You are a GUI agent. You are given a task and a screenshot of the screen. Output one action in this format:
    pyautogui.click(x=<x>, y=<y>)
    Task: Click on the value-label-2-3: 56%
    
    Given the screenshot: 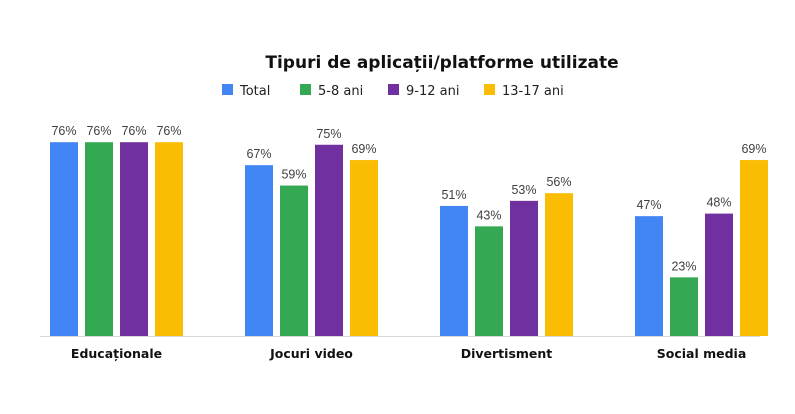 What is the action you would take?
    pyautogui.click(x=558, y=182)
    